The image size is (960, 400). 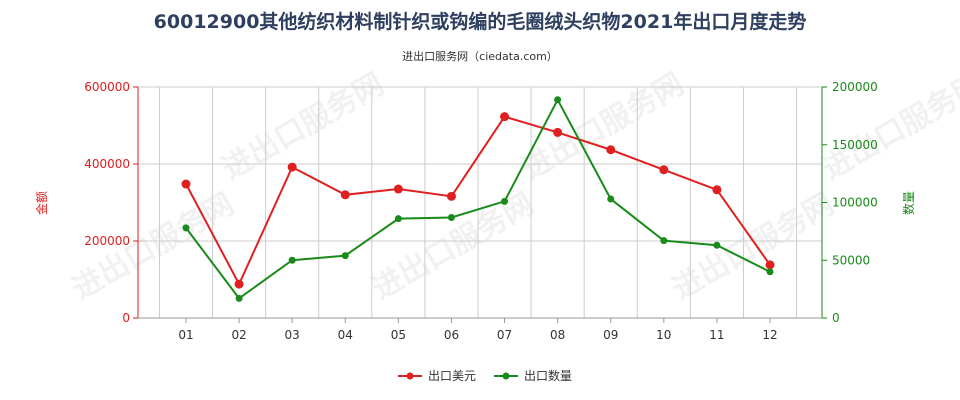 I want to click on y-left-axis-label: 金额, so click(x=41, y=203).